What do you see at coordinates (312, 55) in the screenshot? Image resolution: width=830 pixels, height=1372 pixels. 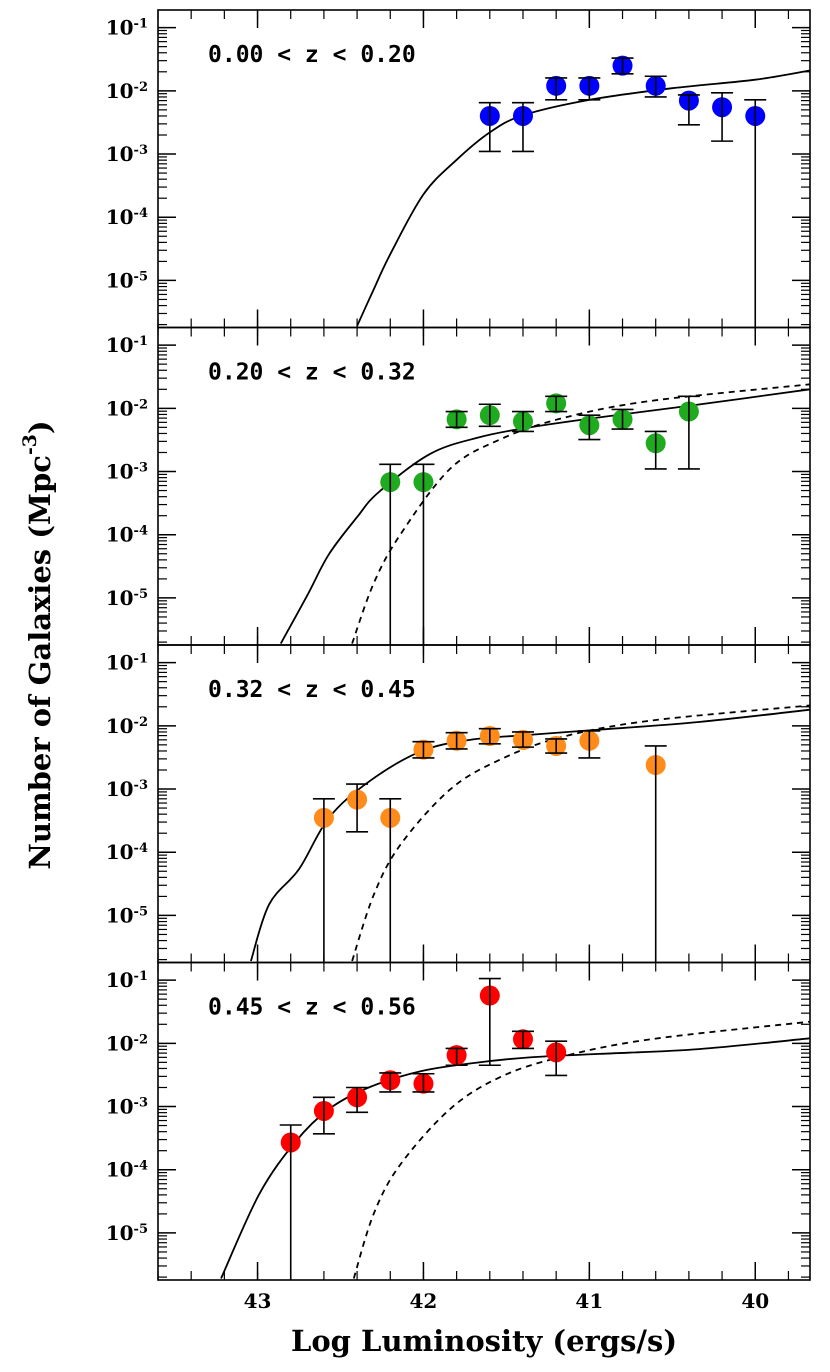 I see `panel-title: 0.00 < z < 0.20` at bounding box center [312, 55].